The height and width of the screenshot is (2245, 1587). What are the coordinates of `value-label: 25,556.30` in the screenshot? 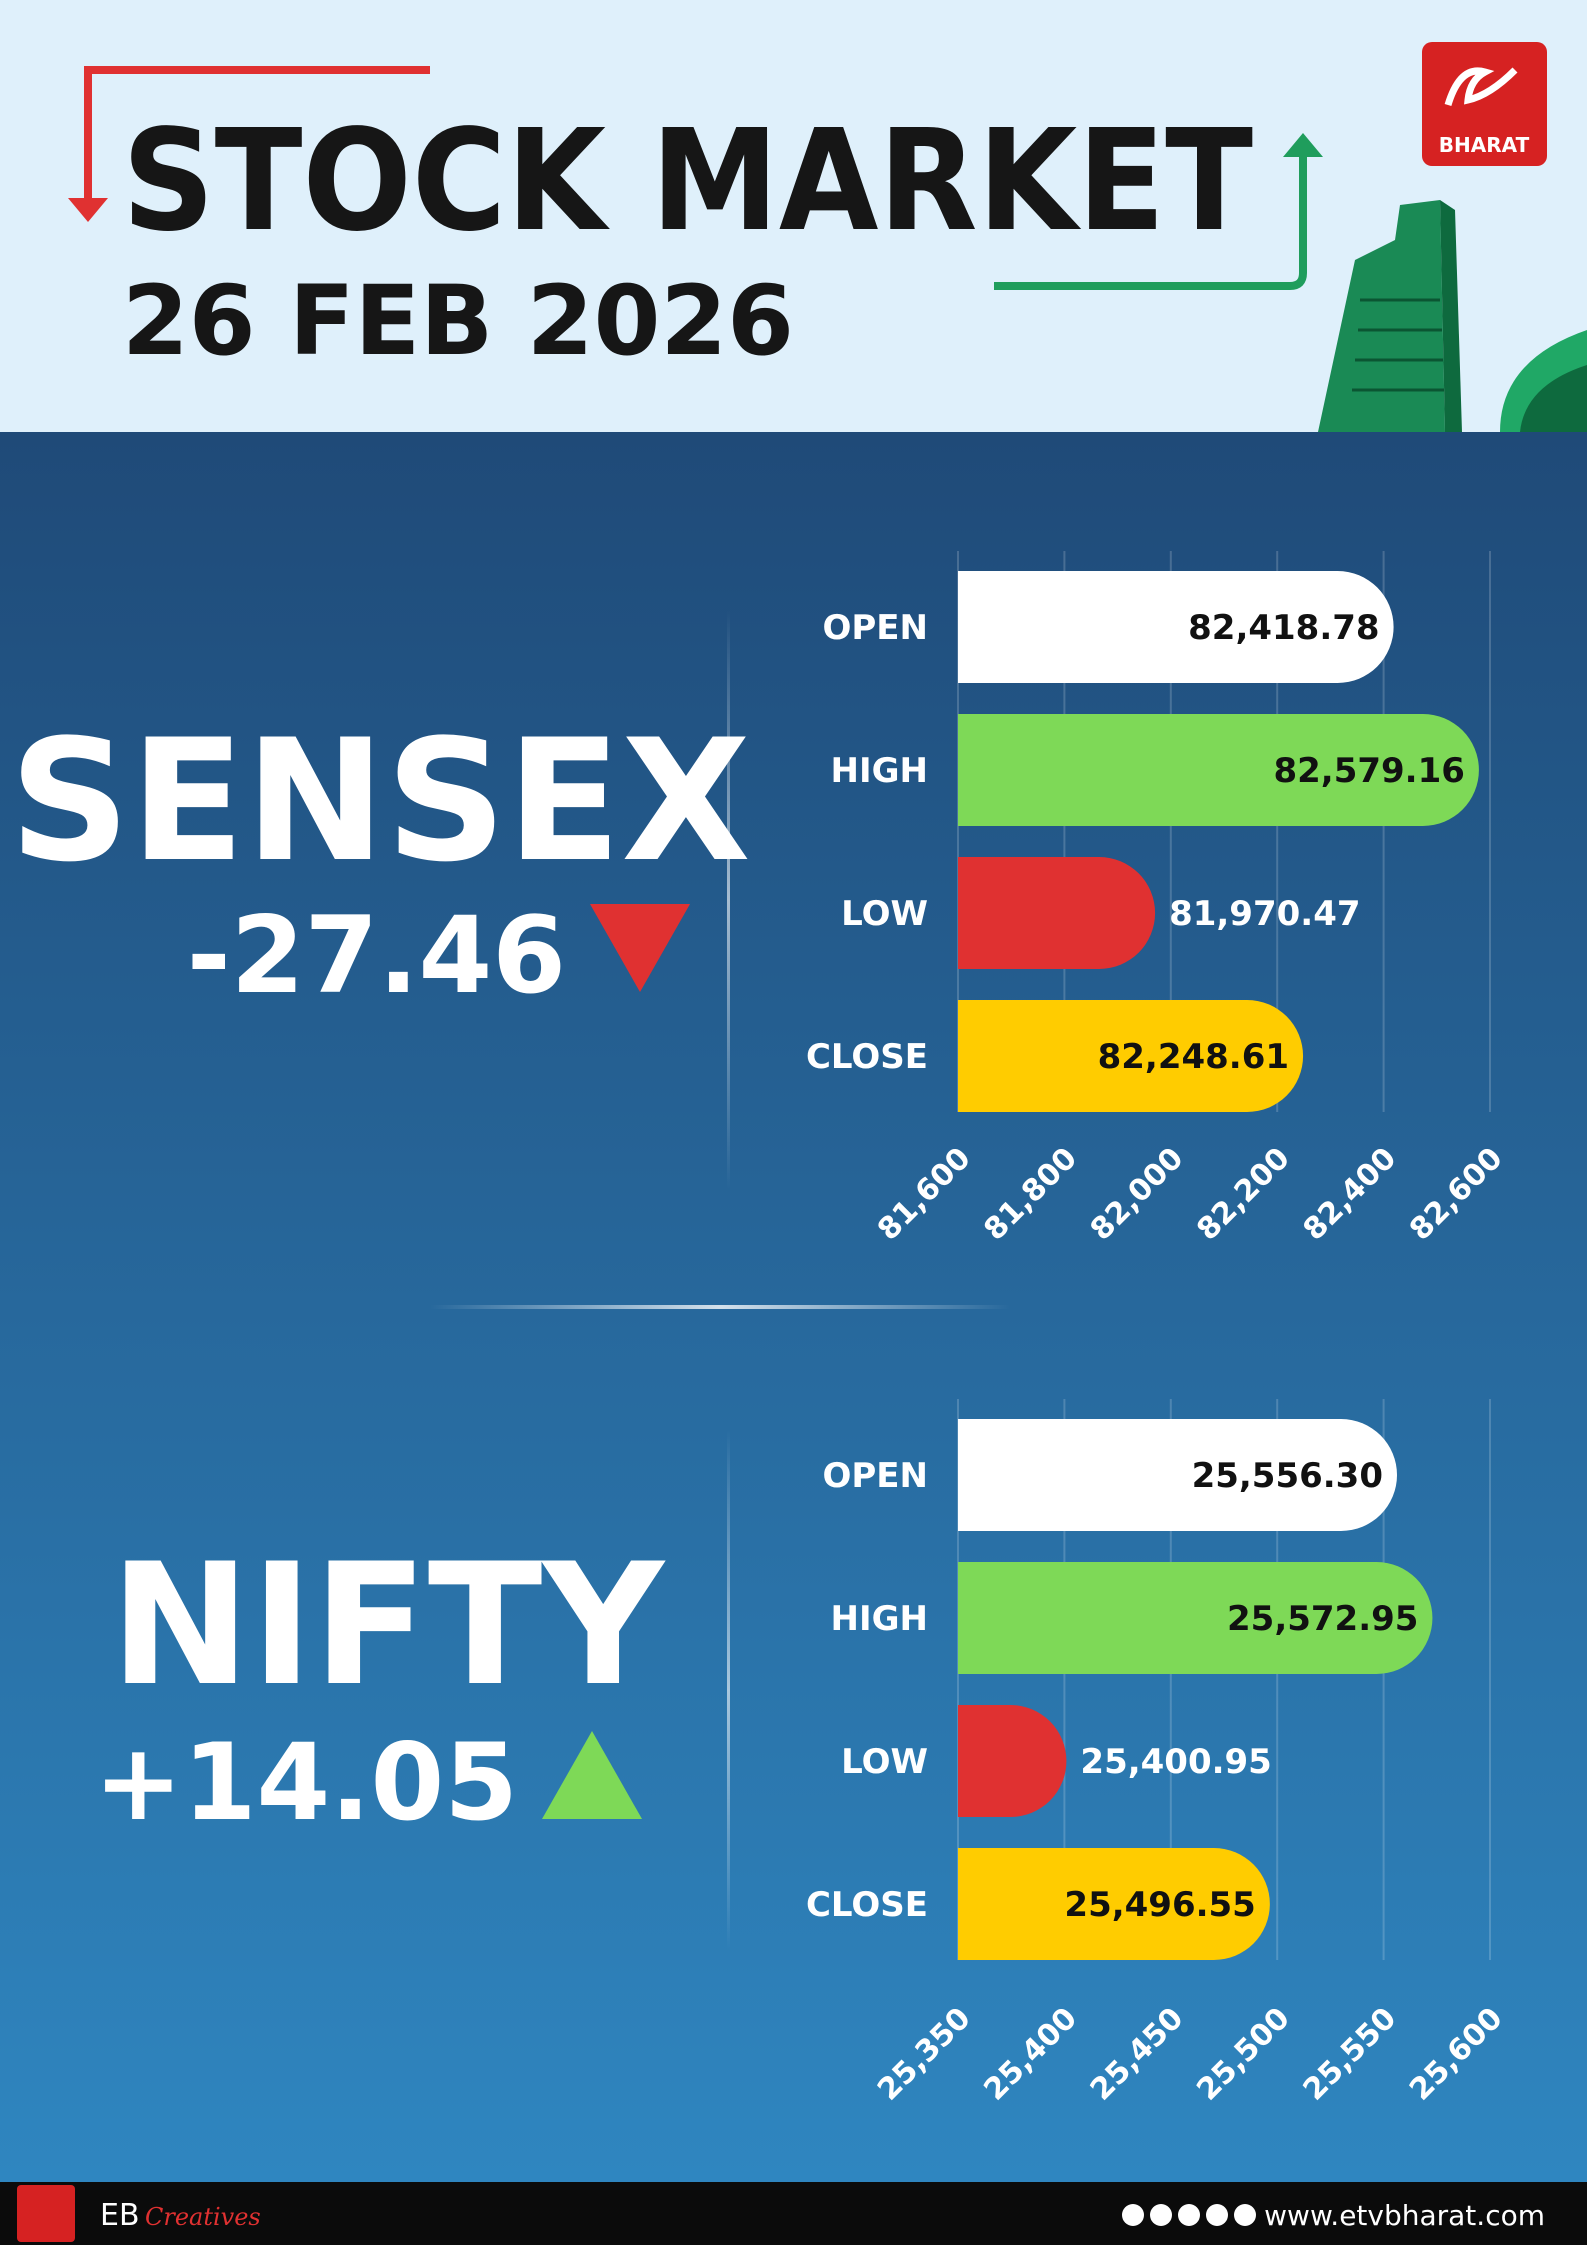 It's located at (1287, 1476).